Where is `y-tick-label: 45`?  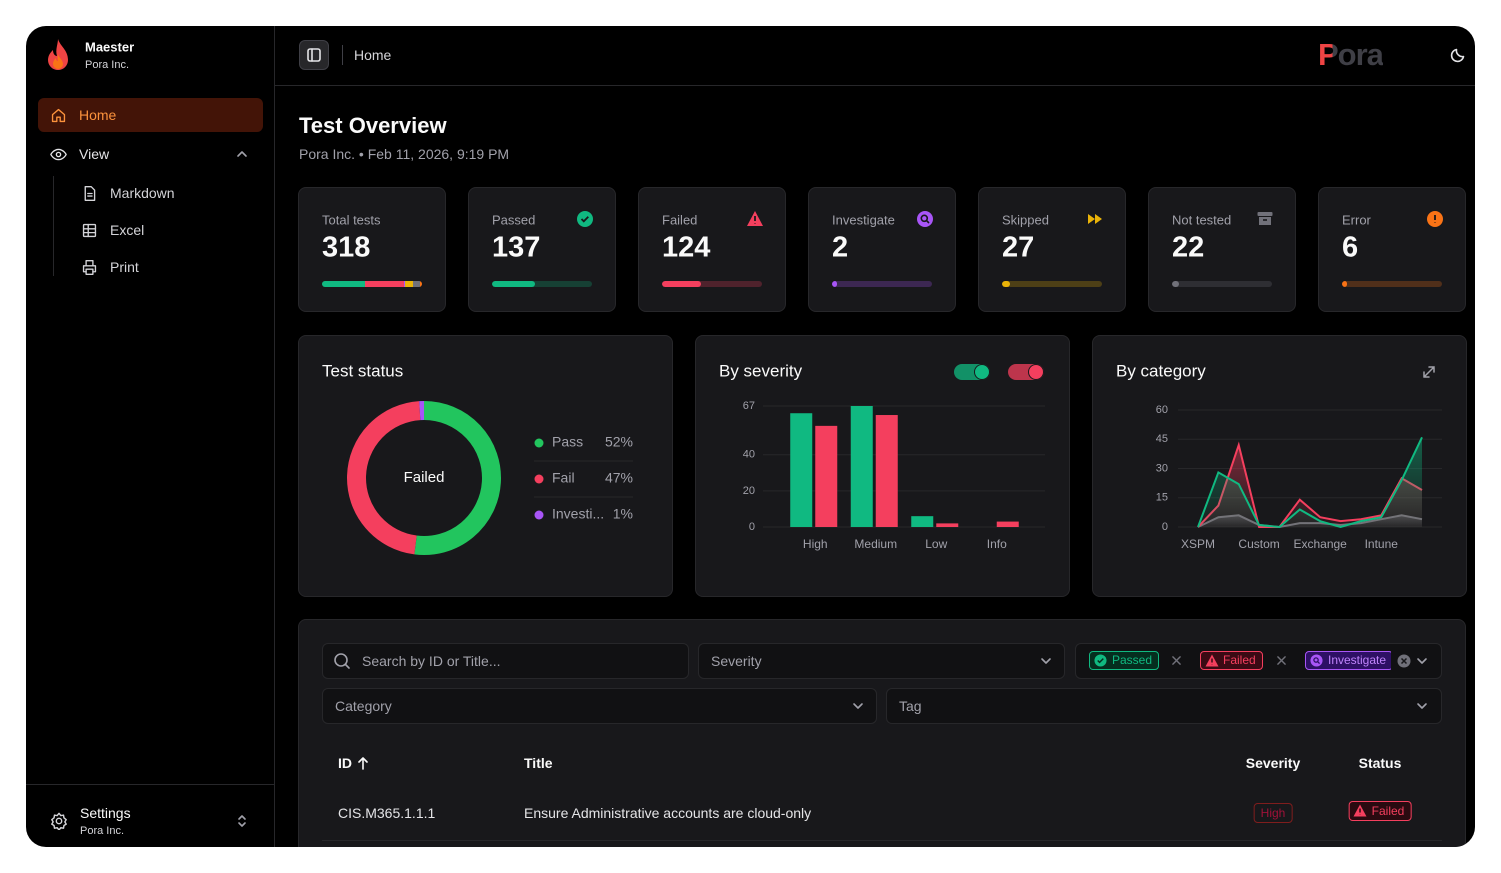
y-tick-label: 45 is located at coordinates (1162, 439).